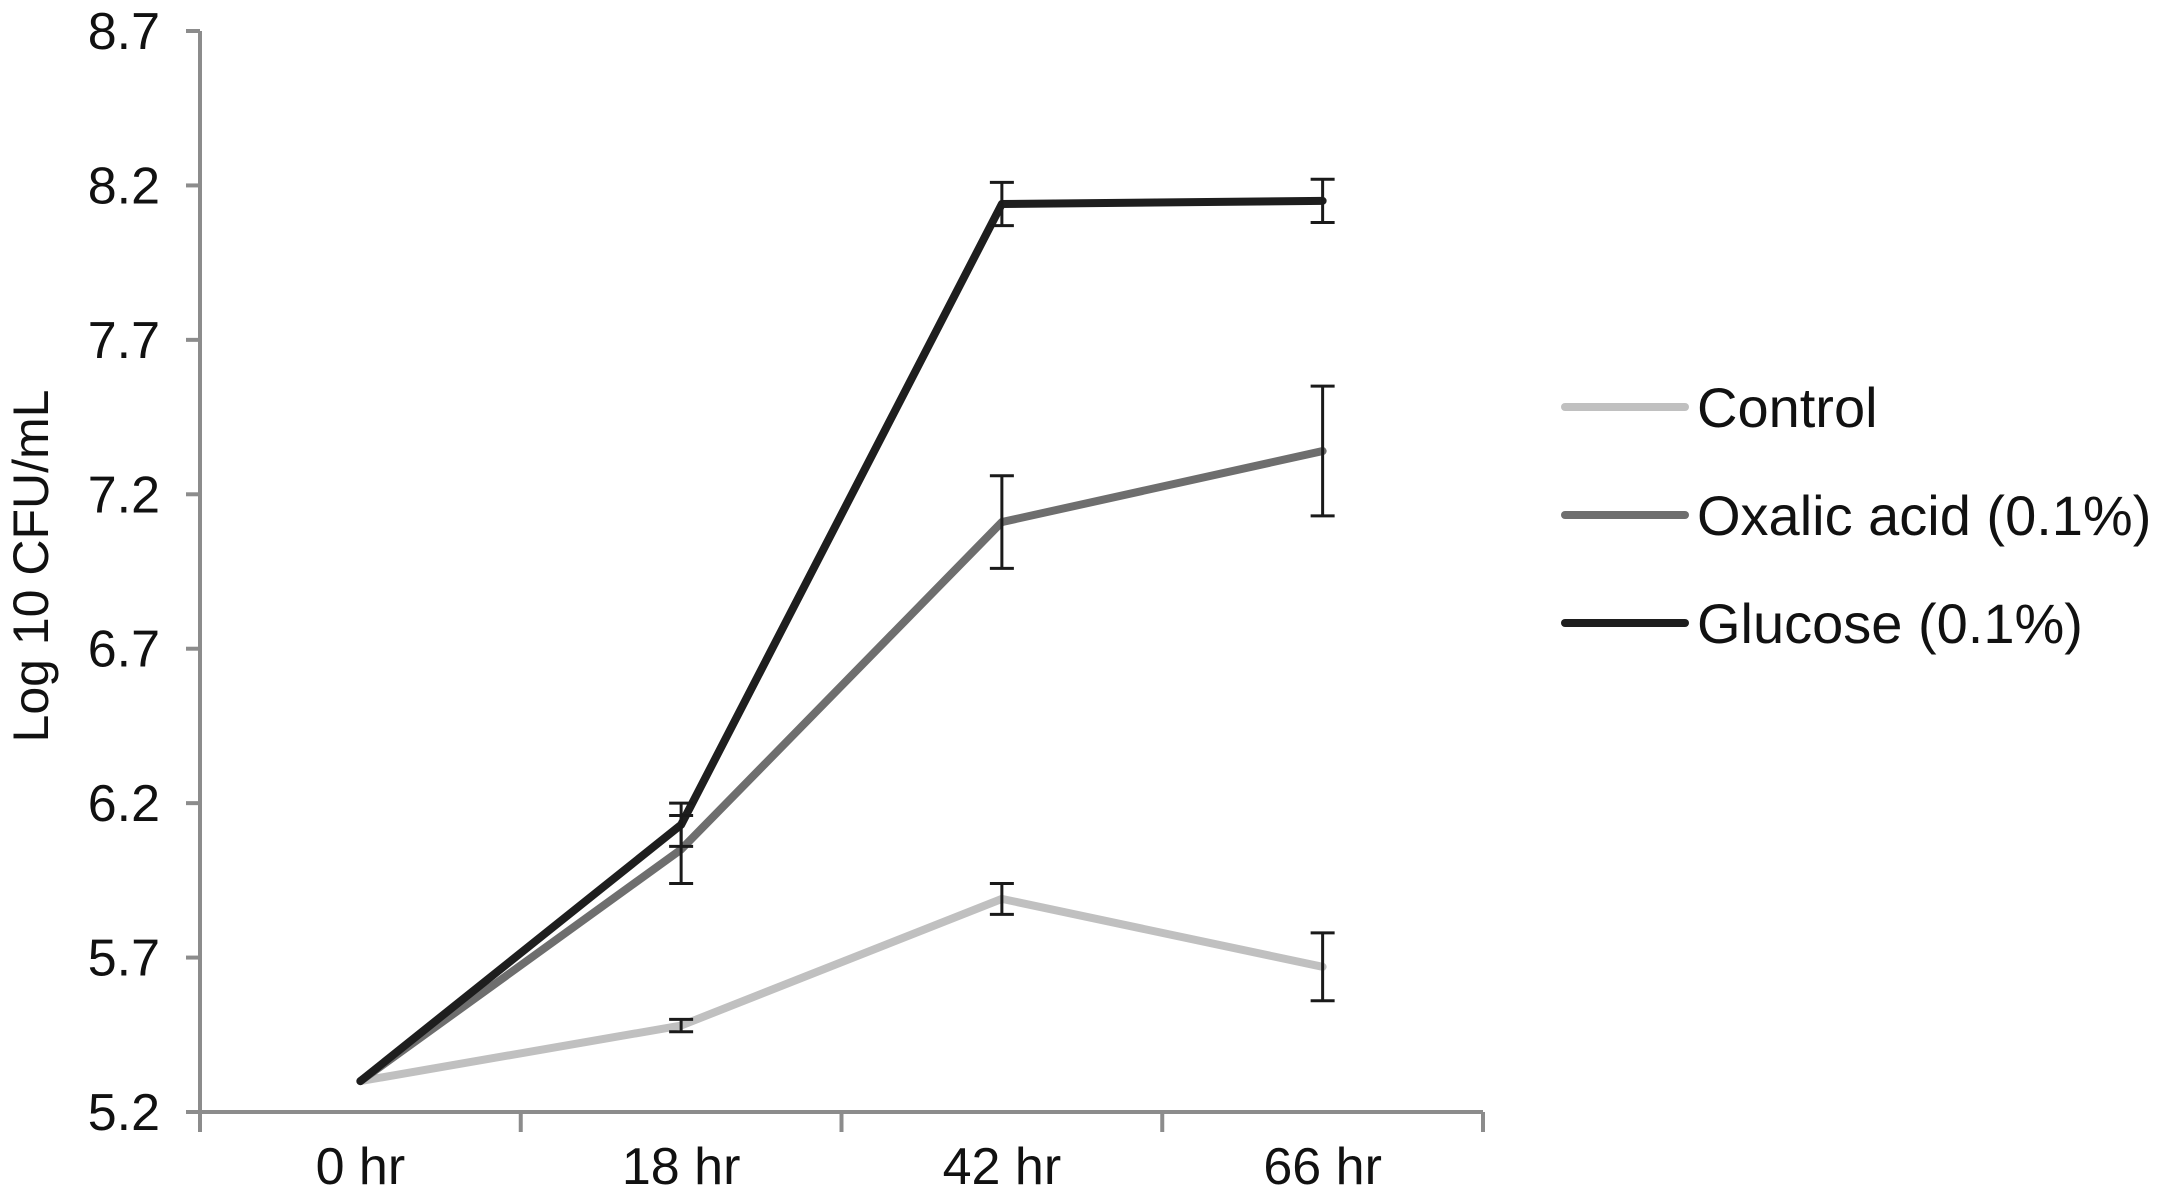 Image resolution: width=2176 pixels, height=1198 pixels. I want to click on y-tick-label: 5.7, so click(124, 959).